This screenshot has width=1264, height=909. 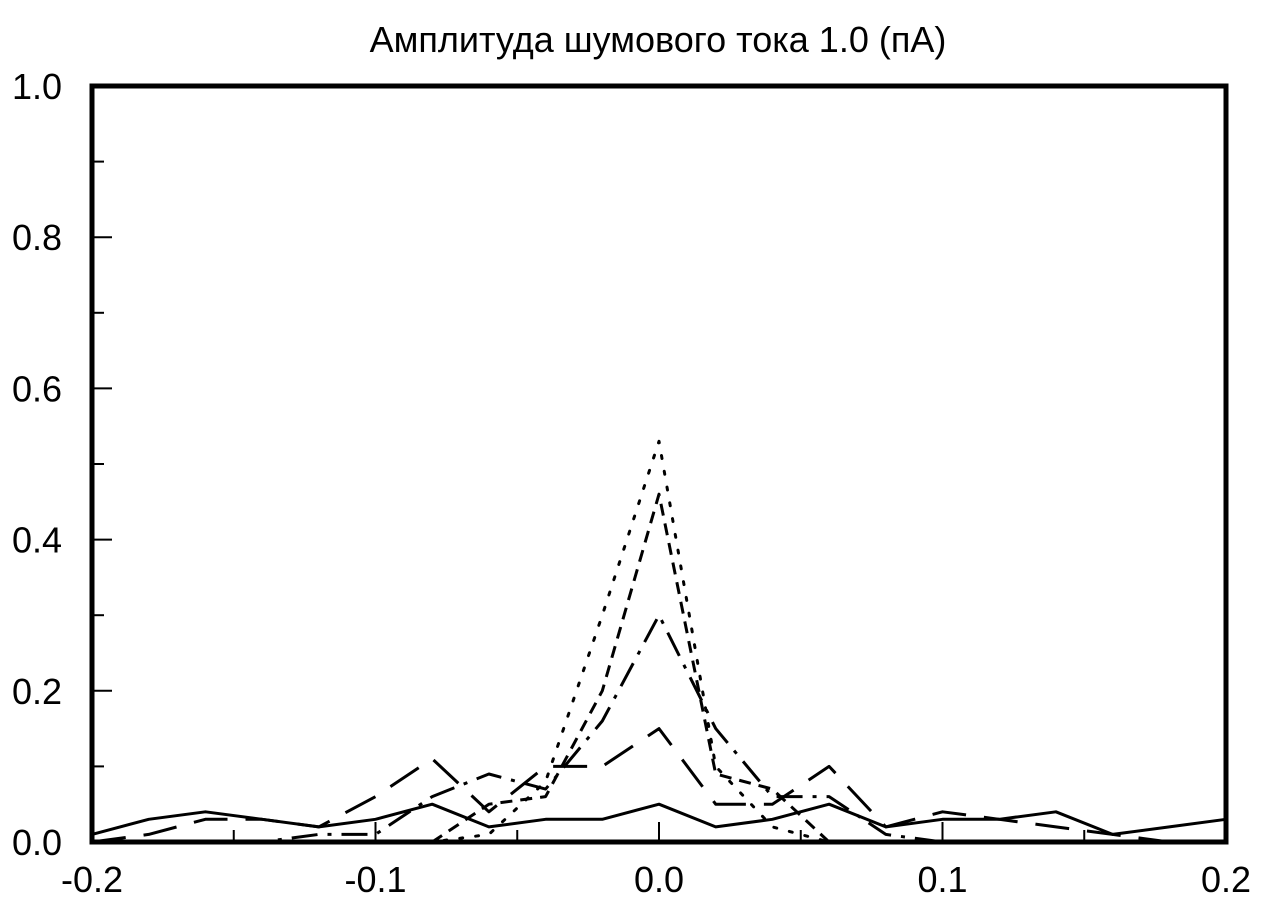 What do you see at coordinates (1226, 879) in the screenshot?
I see `x-tick-label: 0.2` at bounding box center [1226, 879].